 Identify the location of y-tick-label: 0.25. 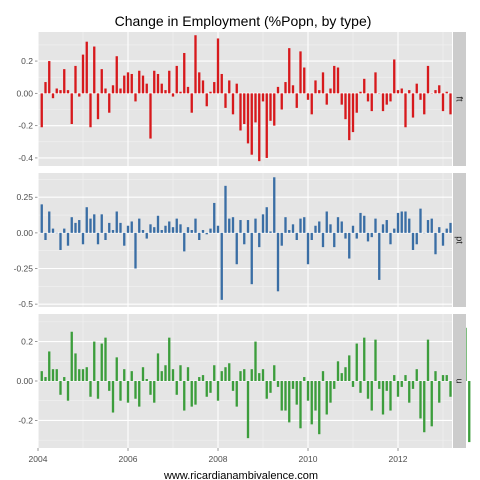
(24, 197).